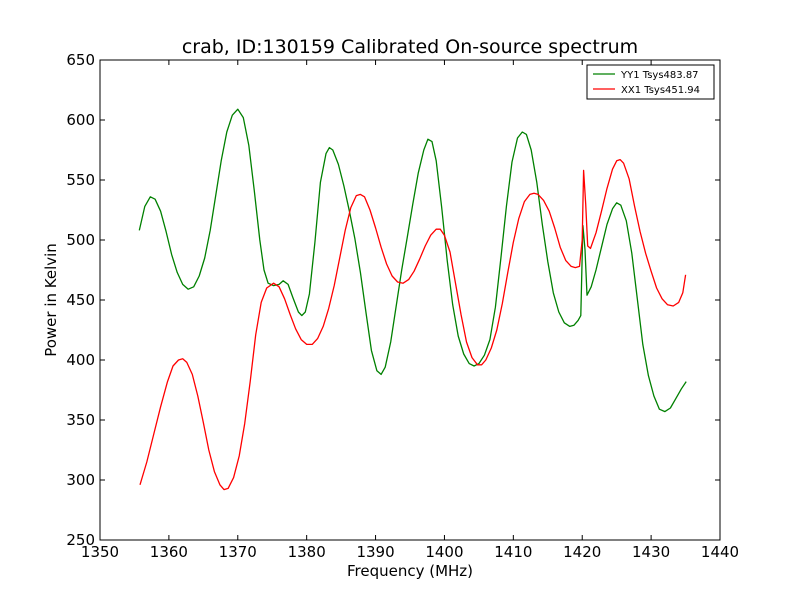 This screenshot has height=600, width=800. I want to click on legend-entry: YY1 Tsys483.87, so click(659, 75).